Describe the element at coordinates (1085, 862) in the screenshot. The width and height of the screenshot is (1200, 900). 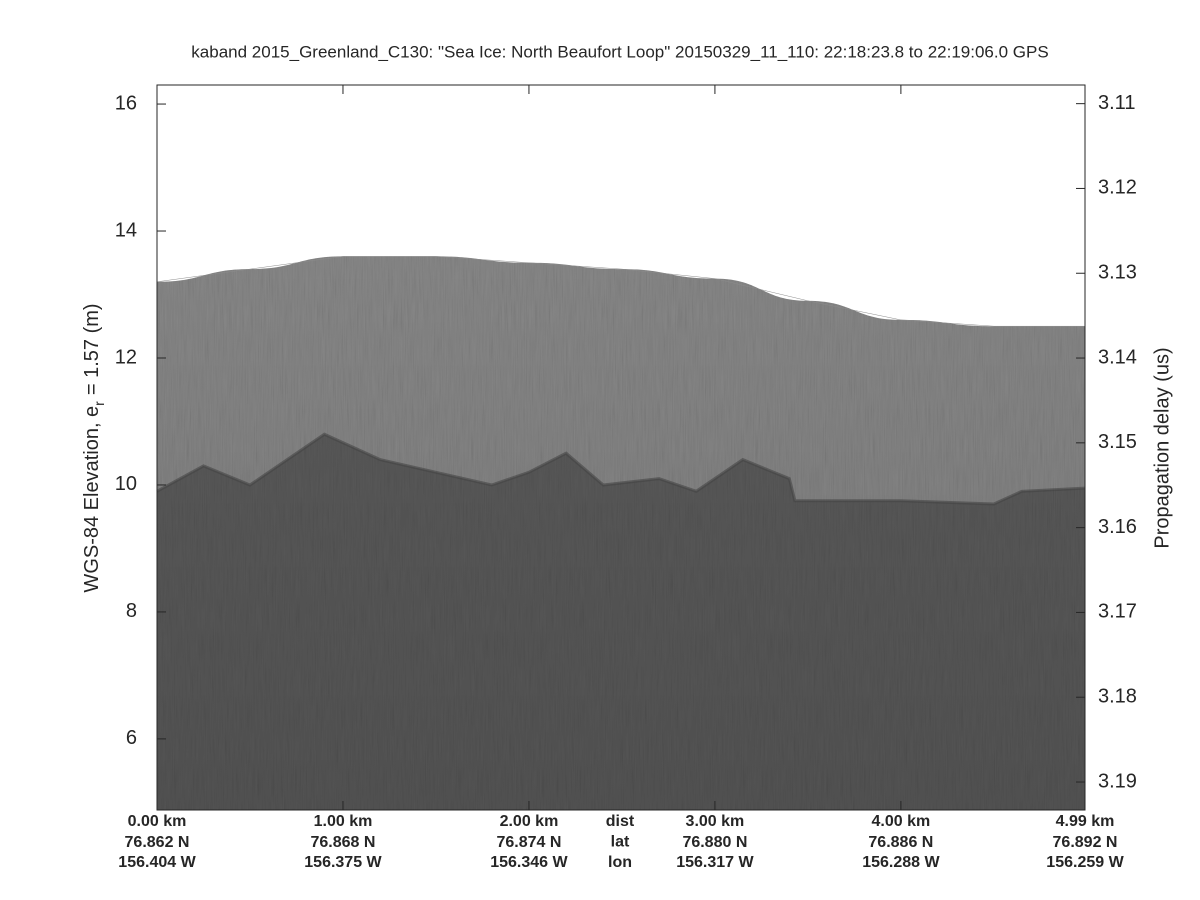
I see `x-lon-label: 156.259 W` at that location.